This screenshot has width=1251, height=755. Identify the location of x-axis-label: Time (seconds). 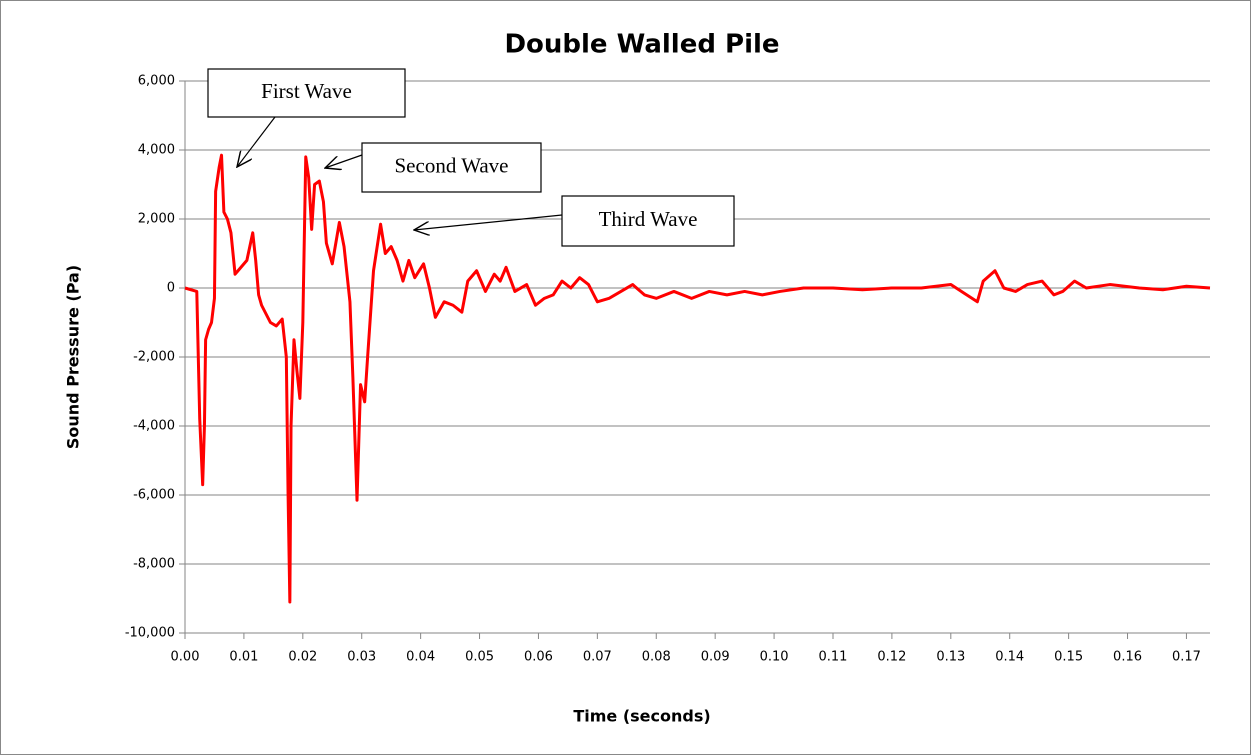
(641, 716).